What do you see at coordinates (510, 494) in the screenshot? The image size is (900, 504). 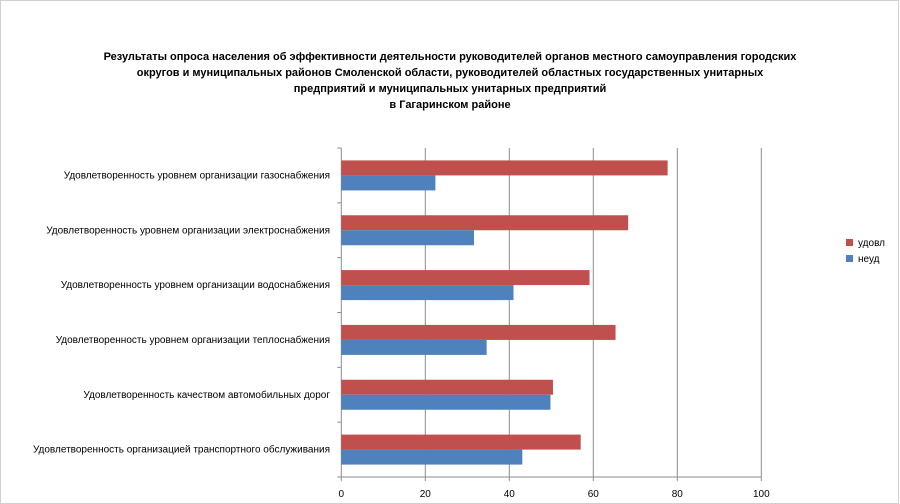 I see `x-tick-label: 40` at bounding box center [510, 494].